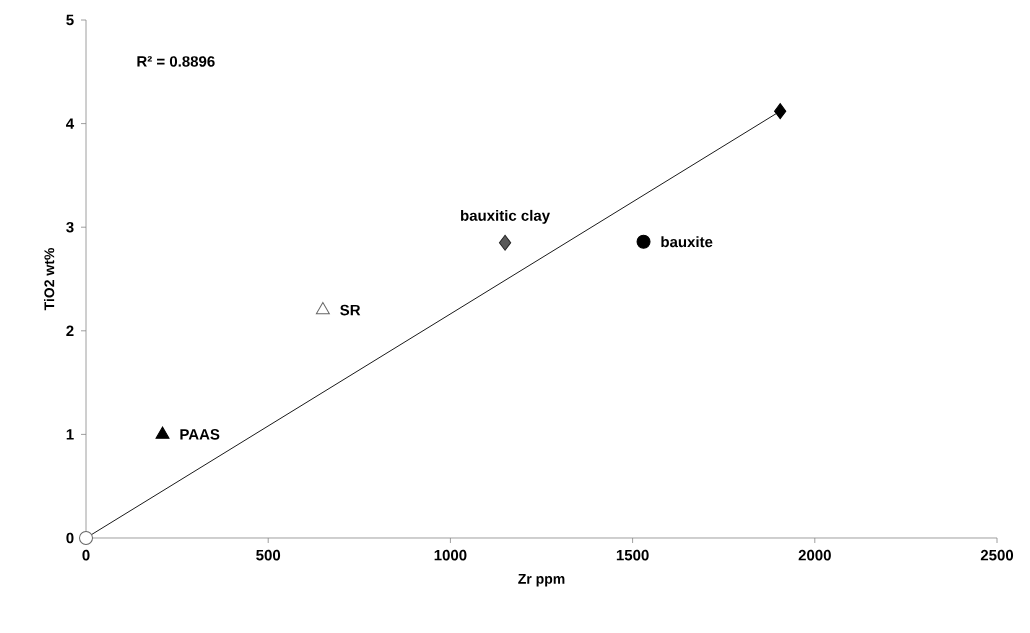  I want to click on y-tick-label: 3, so click(70, 227).